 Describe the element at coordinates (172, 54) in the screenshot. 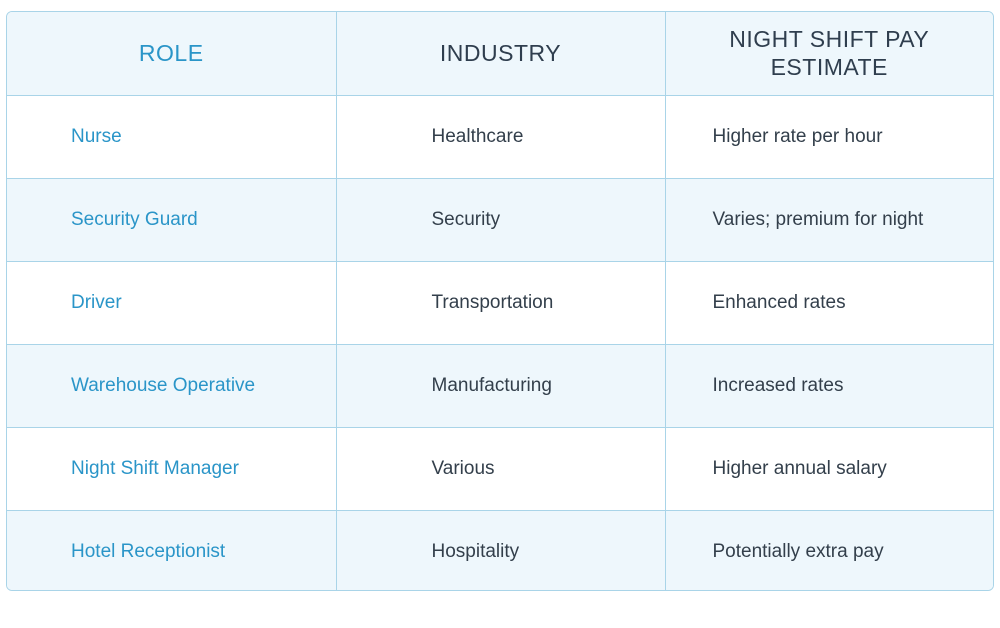

I see `header-role: ROLE` at that location.